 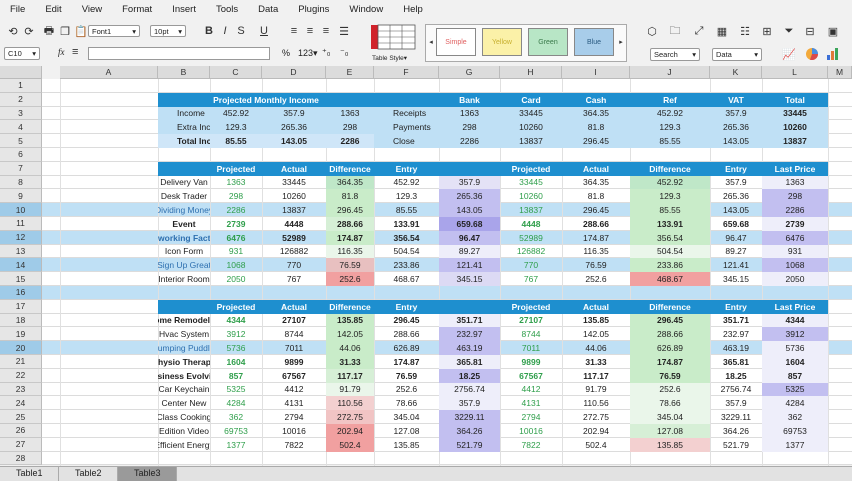 I want to click on item-value: 10016, so click(x=294, y=430).